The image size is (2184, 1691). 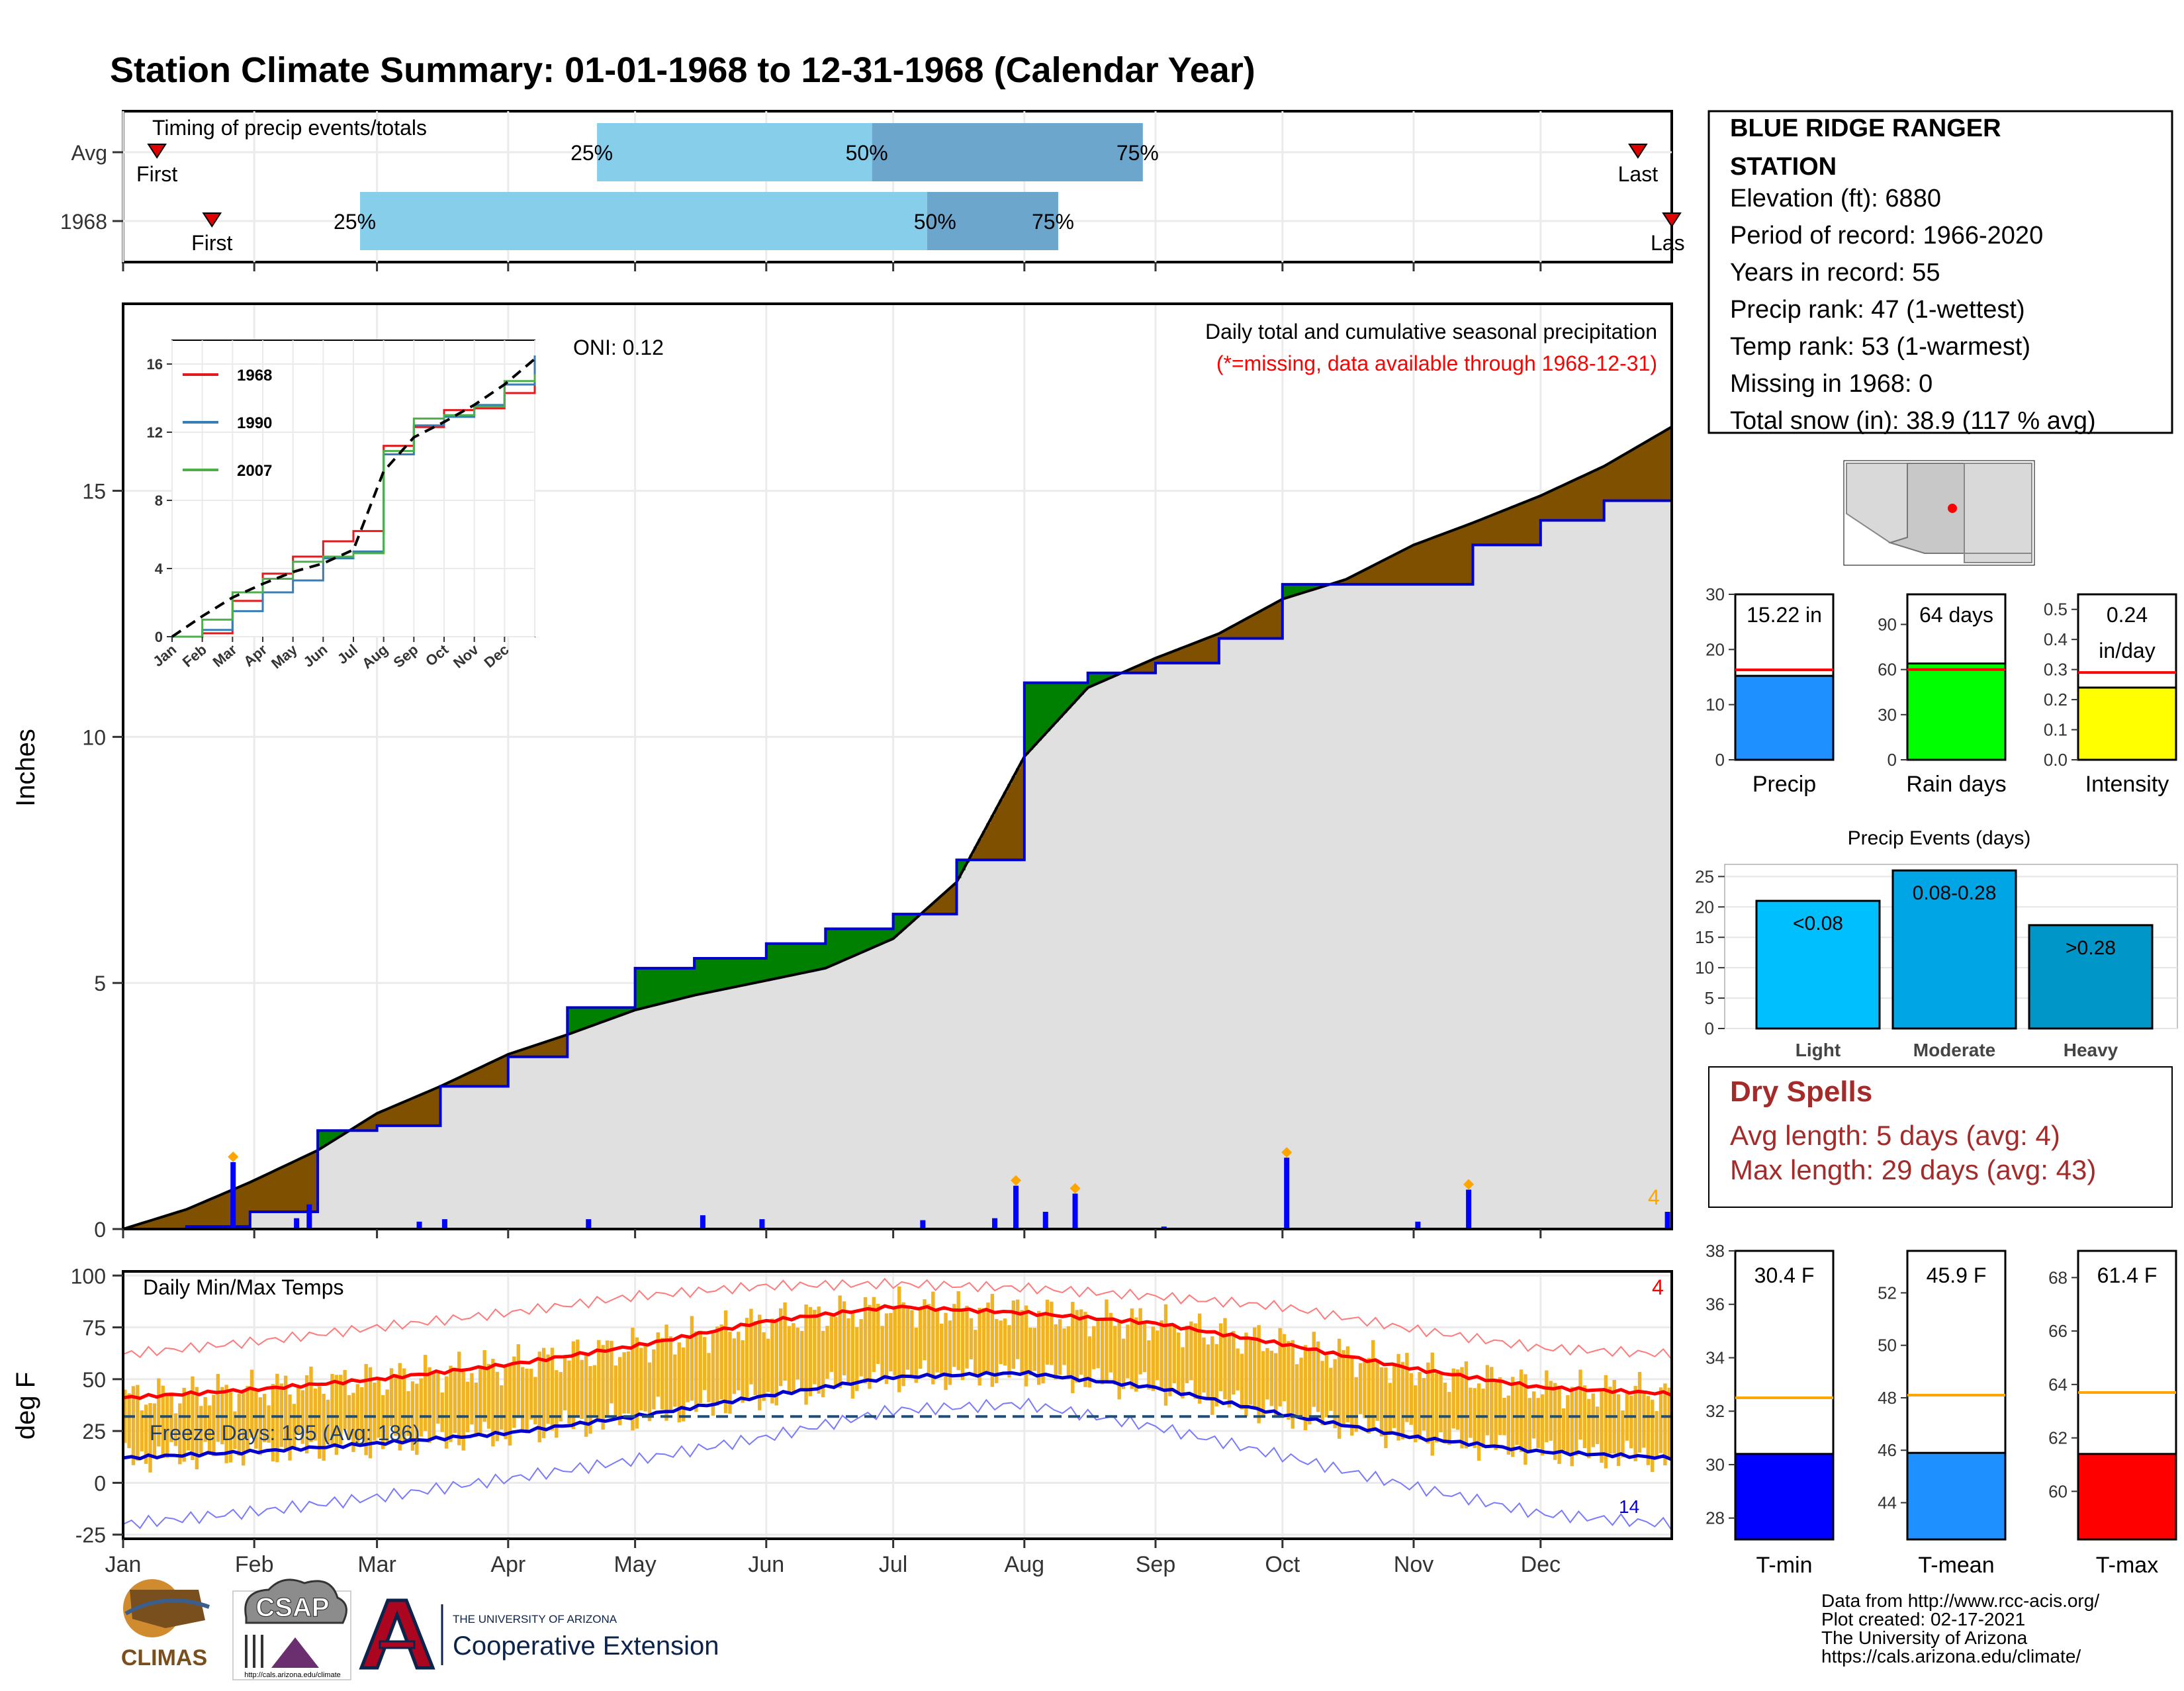 I want to click on temp-bar-ytick-label-T-mean-2: 48, so click(x=1888, y=1398).